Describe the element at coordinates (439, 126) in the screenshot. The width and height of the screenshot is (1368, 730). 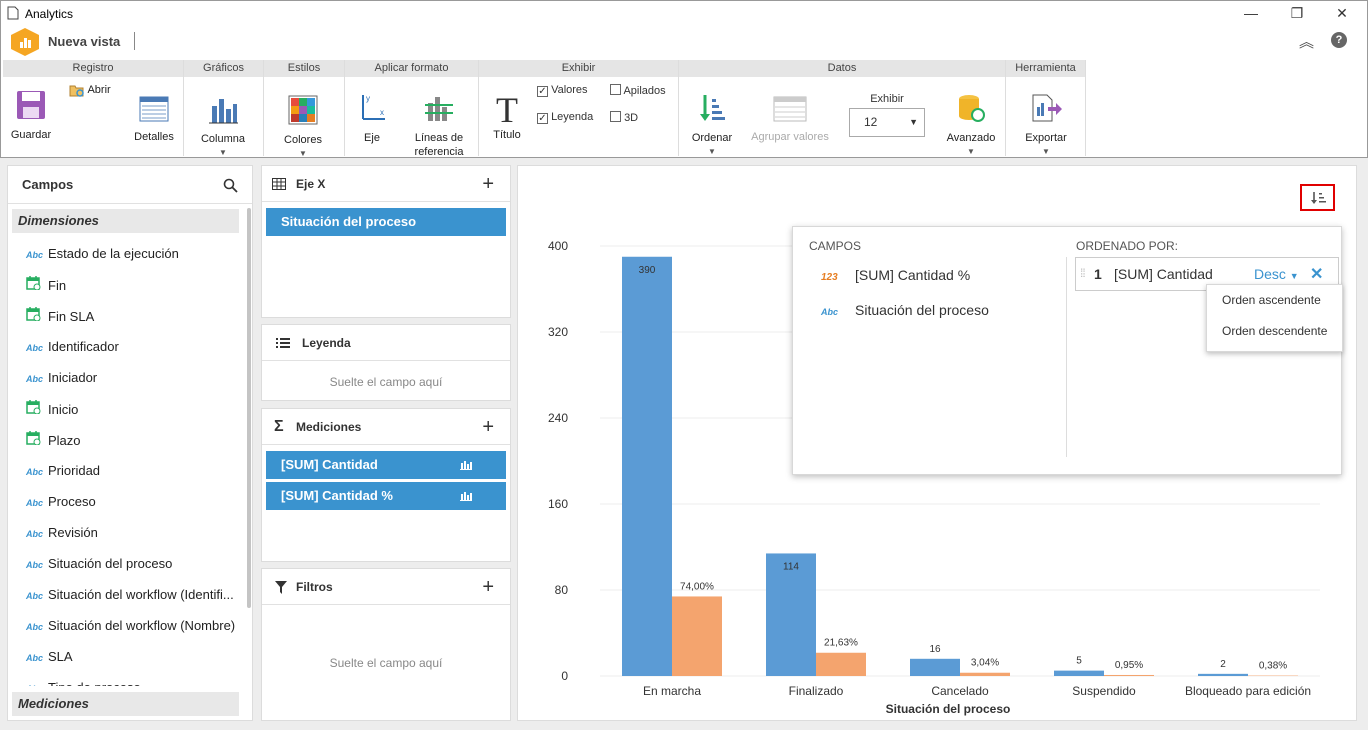
I see `lineas-referencia-button: Líneas de referencia` at that location.